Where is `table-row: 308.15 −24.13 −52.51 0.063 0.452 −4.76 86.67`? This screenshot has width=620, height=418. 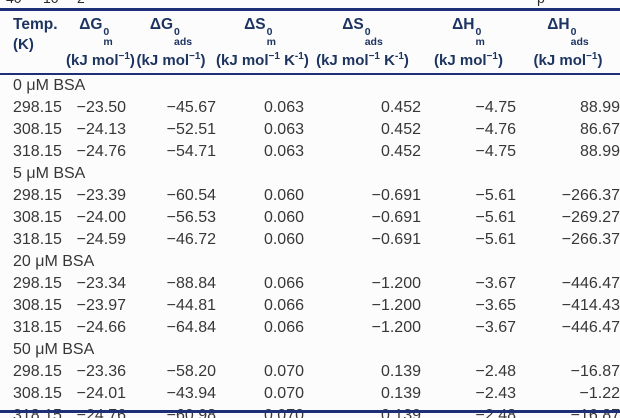 table-row: 308.15 −24.13 −52.51 0.063 0.452 −4.76 86.67 is located at coordinates (310, 130).